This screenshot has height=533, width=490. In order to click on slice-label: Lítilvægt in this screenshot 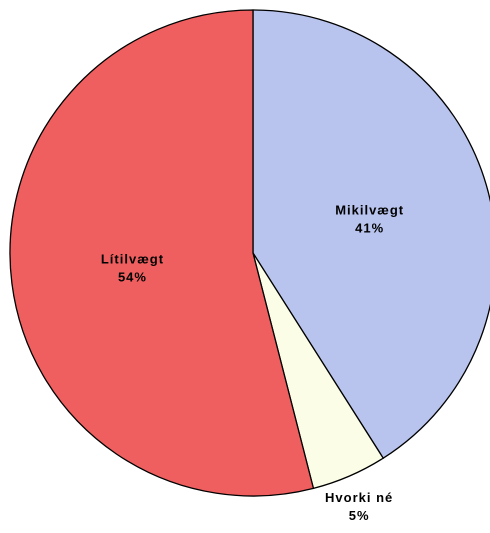, I will do `click(132, 259)`.